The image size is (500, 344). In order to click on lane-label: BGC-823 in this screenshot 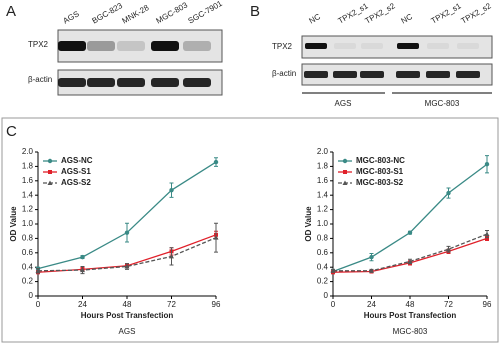, I will do `click(108, 13)`.